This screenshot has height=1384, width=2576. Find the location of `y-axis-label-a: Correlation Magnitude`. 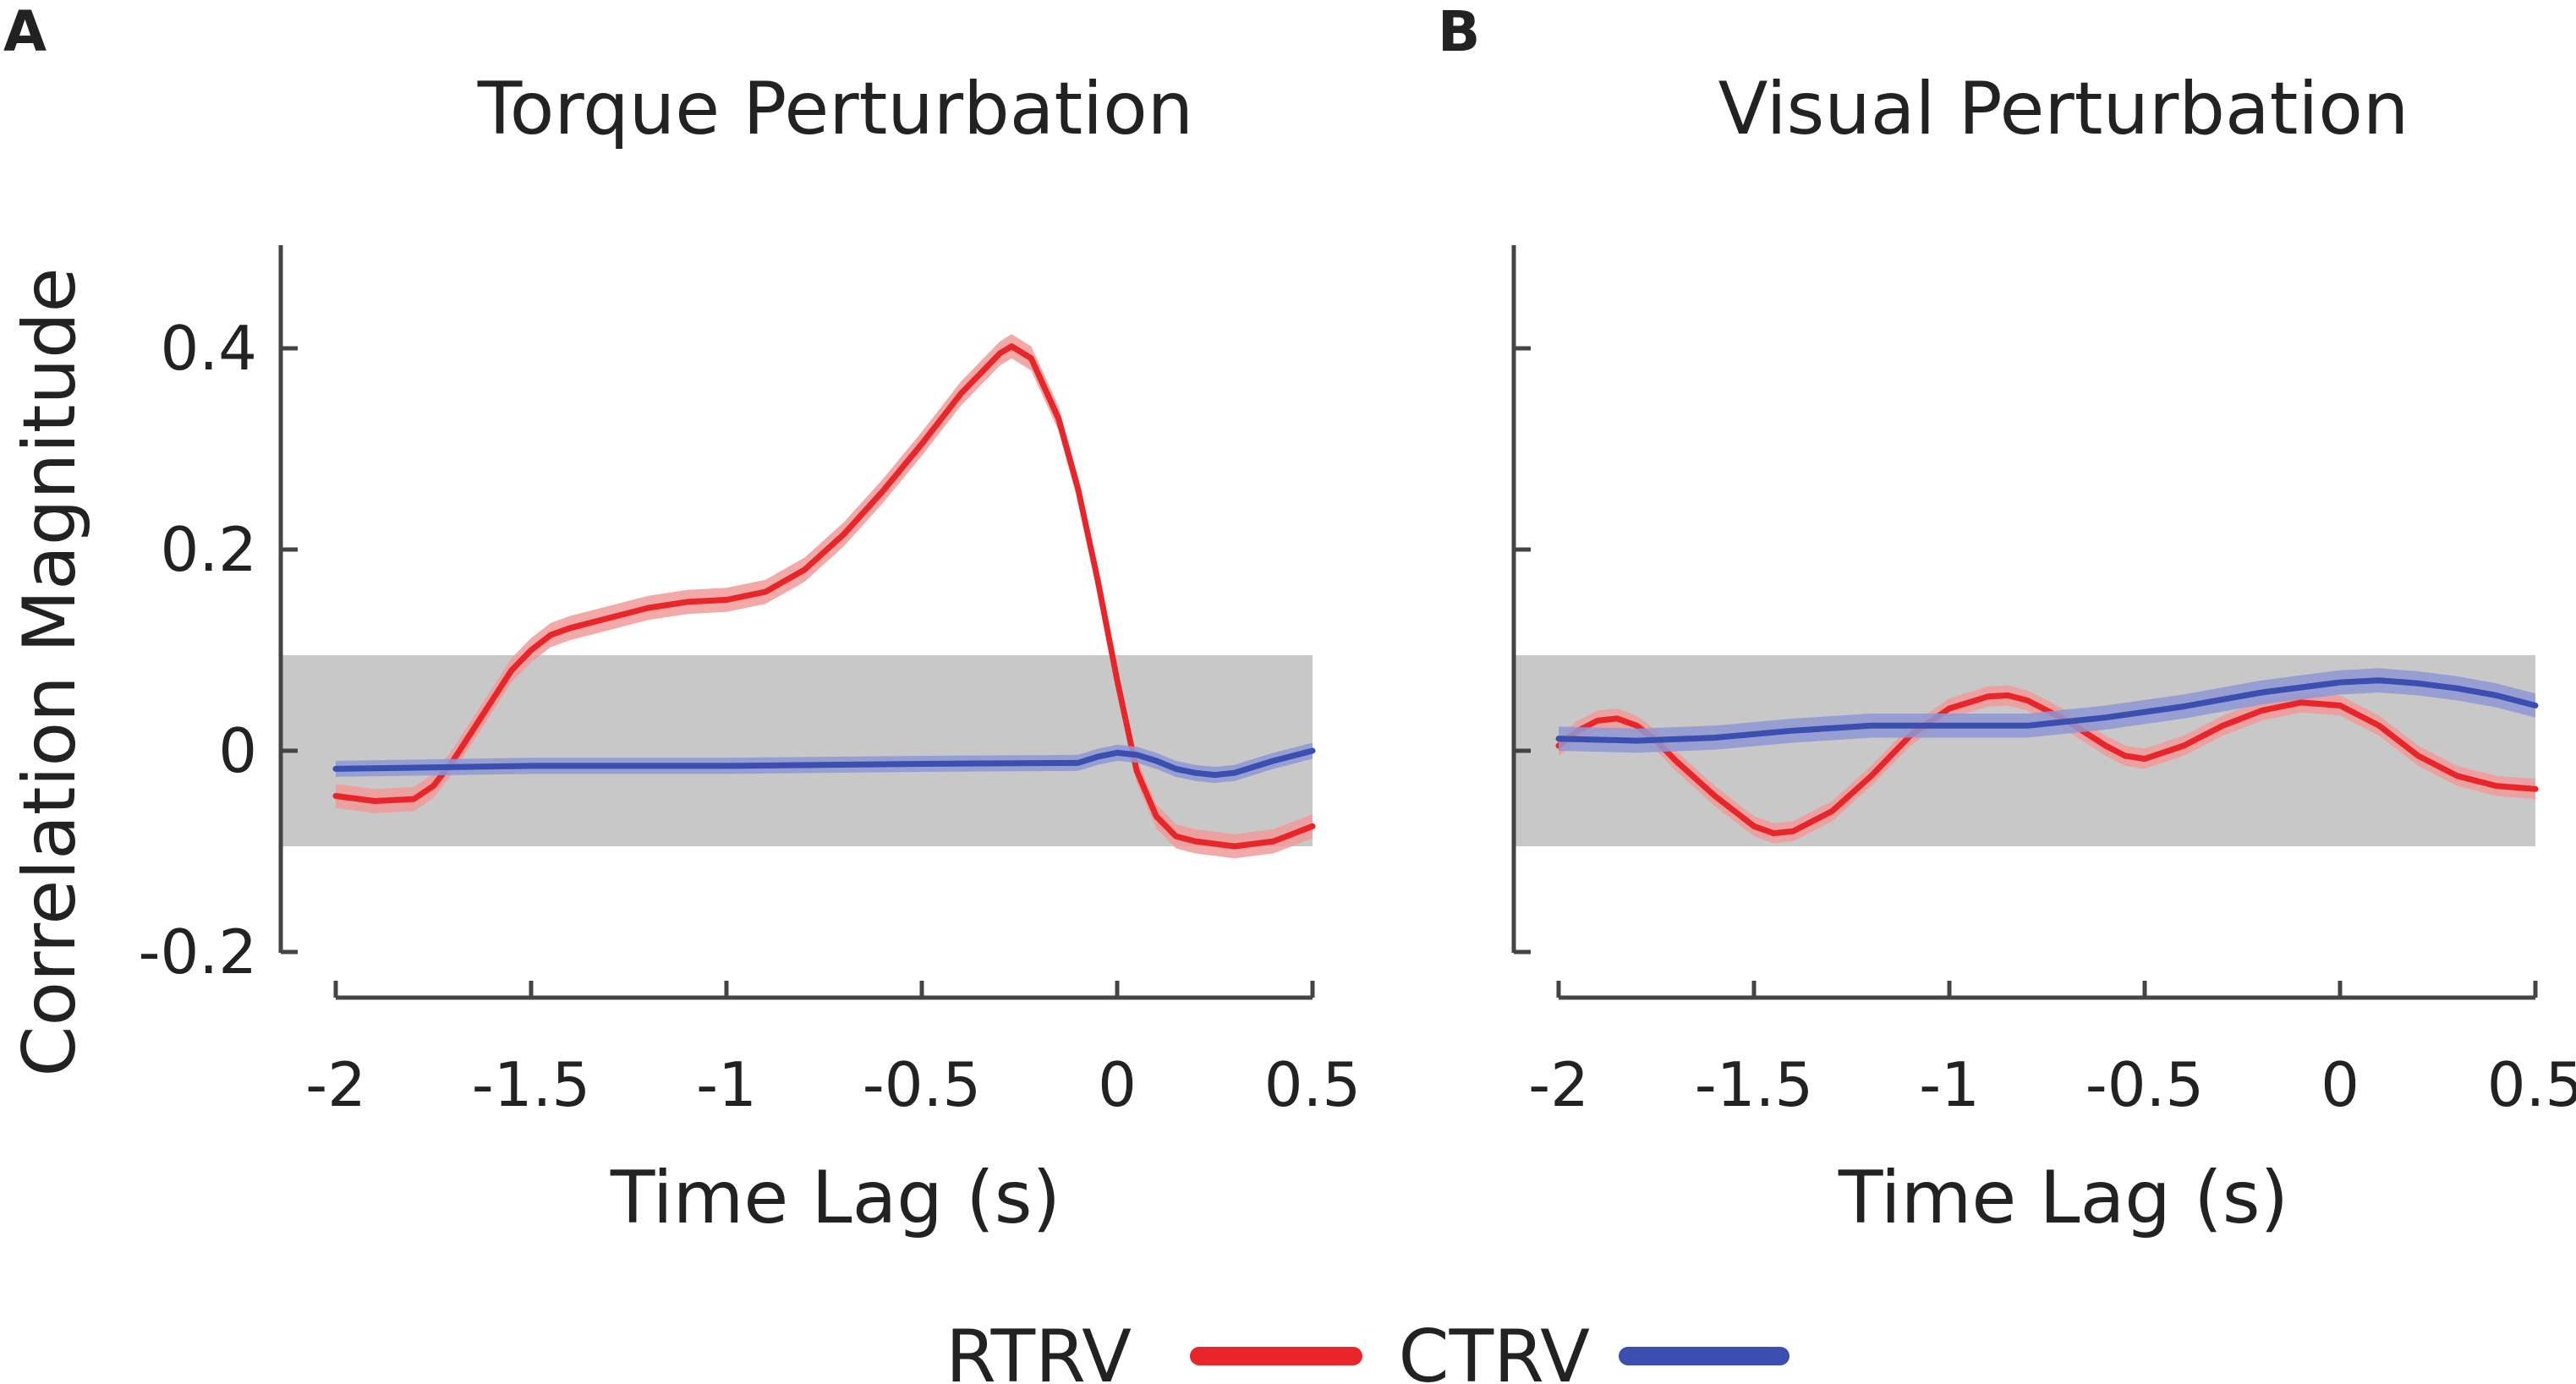

y-axis-label-a: Correlation Magnitude is located at coordinates (50, 672).